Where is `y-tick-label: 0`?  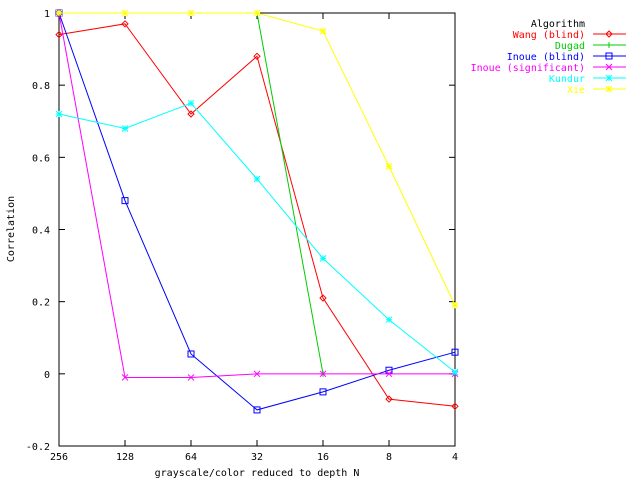
y-tick-label: 0 is located at coordinates (47, 375).